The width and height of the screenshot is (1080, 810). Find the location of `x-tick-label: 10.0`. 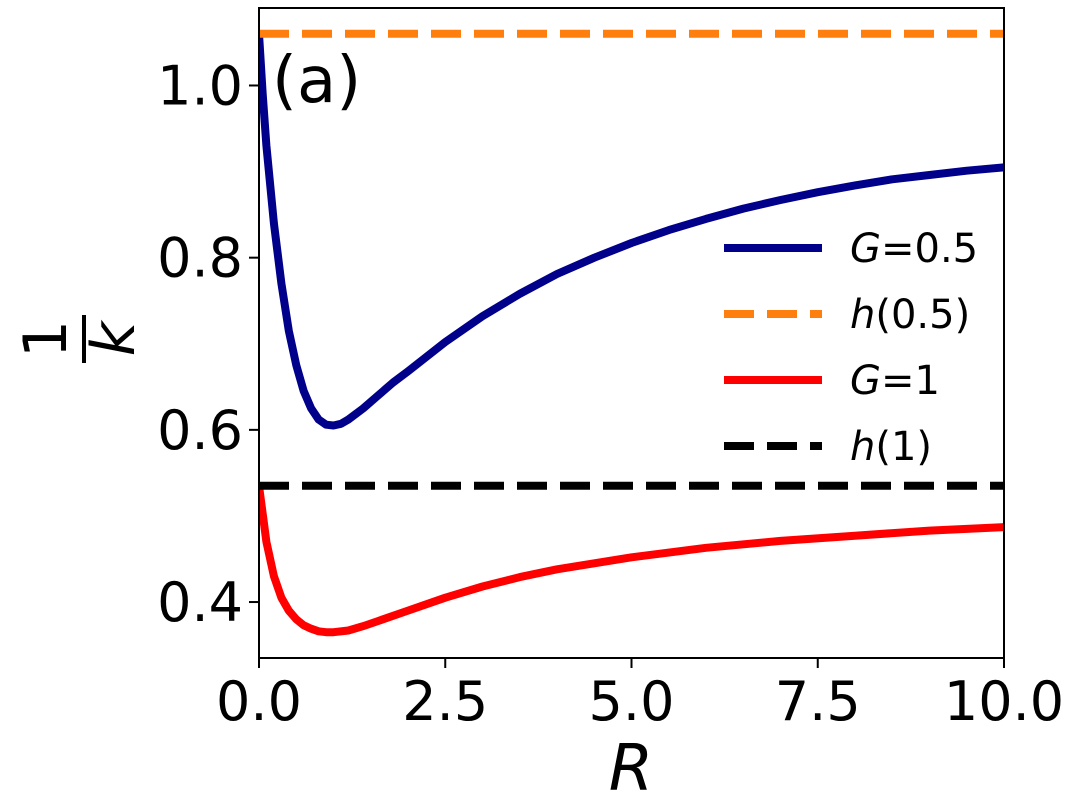

x-tick-label: 10.0 is located at coordinates (1004, 701).